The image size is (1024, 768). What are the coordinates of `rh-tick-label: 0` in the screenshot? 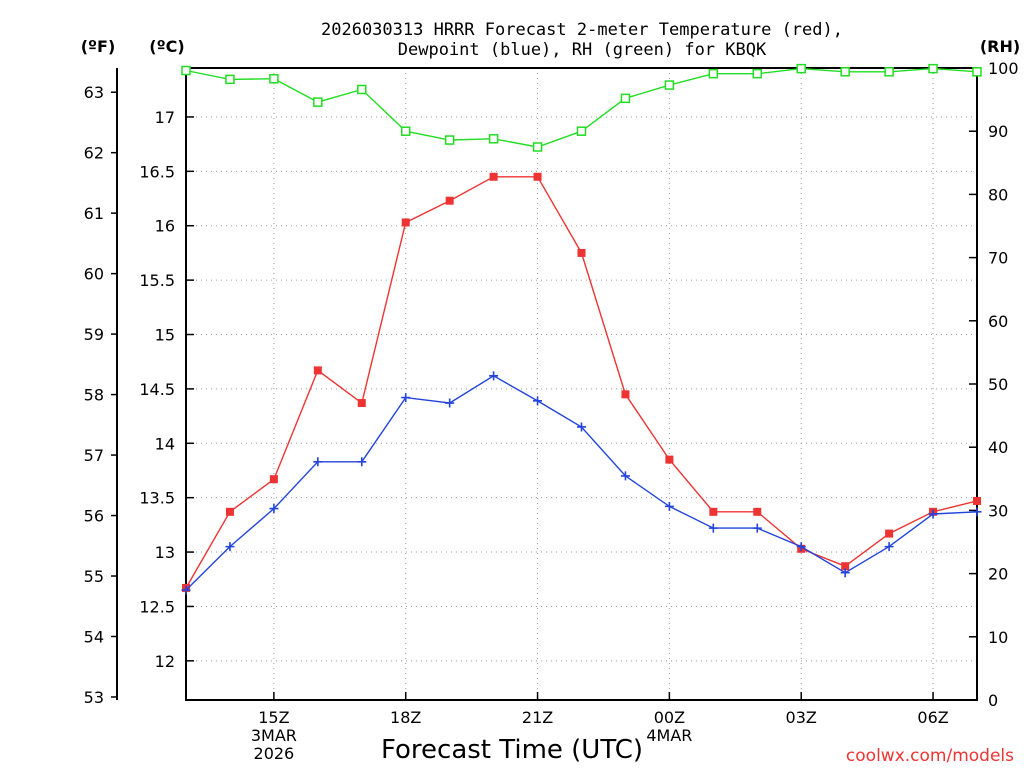 It's located at (993, 700).